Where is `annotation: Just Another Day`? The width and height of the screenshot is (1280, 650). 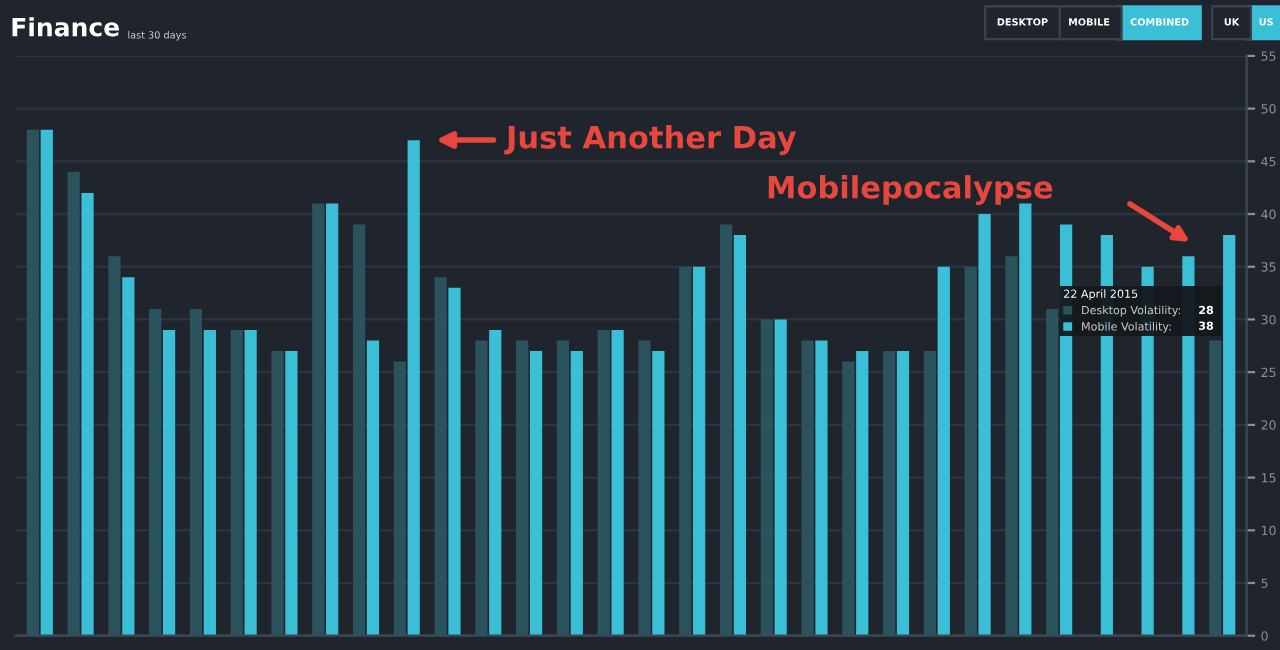
annotation: Just Another Day is located at coordinates (650, 140).